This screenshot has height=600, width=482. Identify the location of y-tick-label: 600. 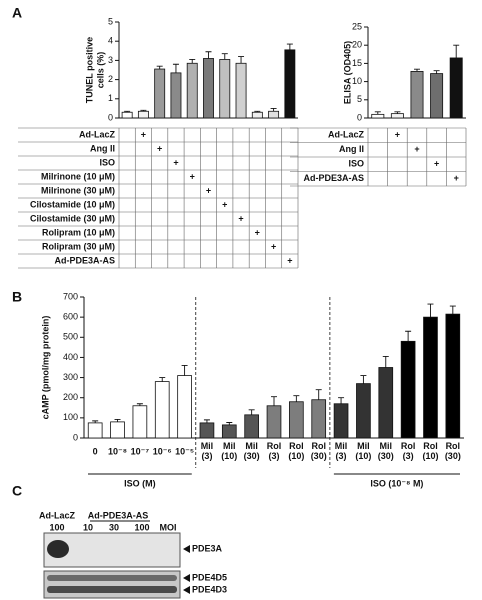
(70, 317).